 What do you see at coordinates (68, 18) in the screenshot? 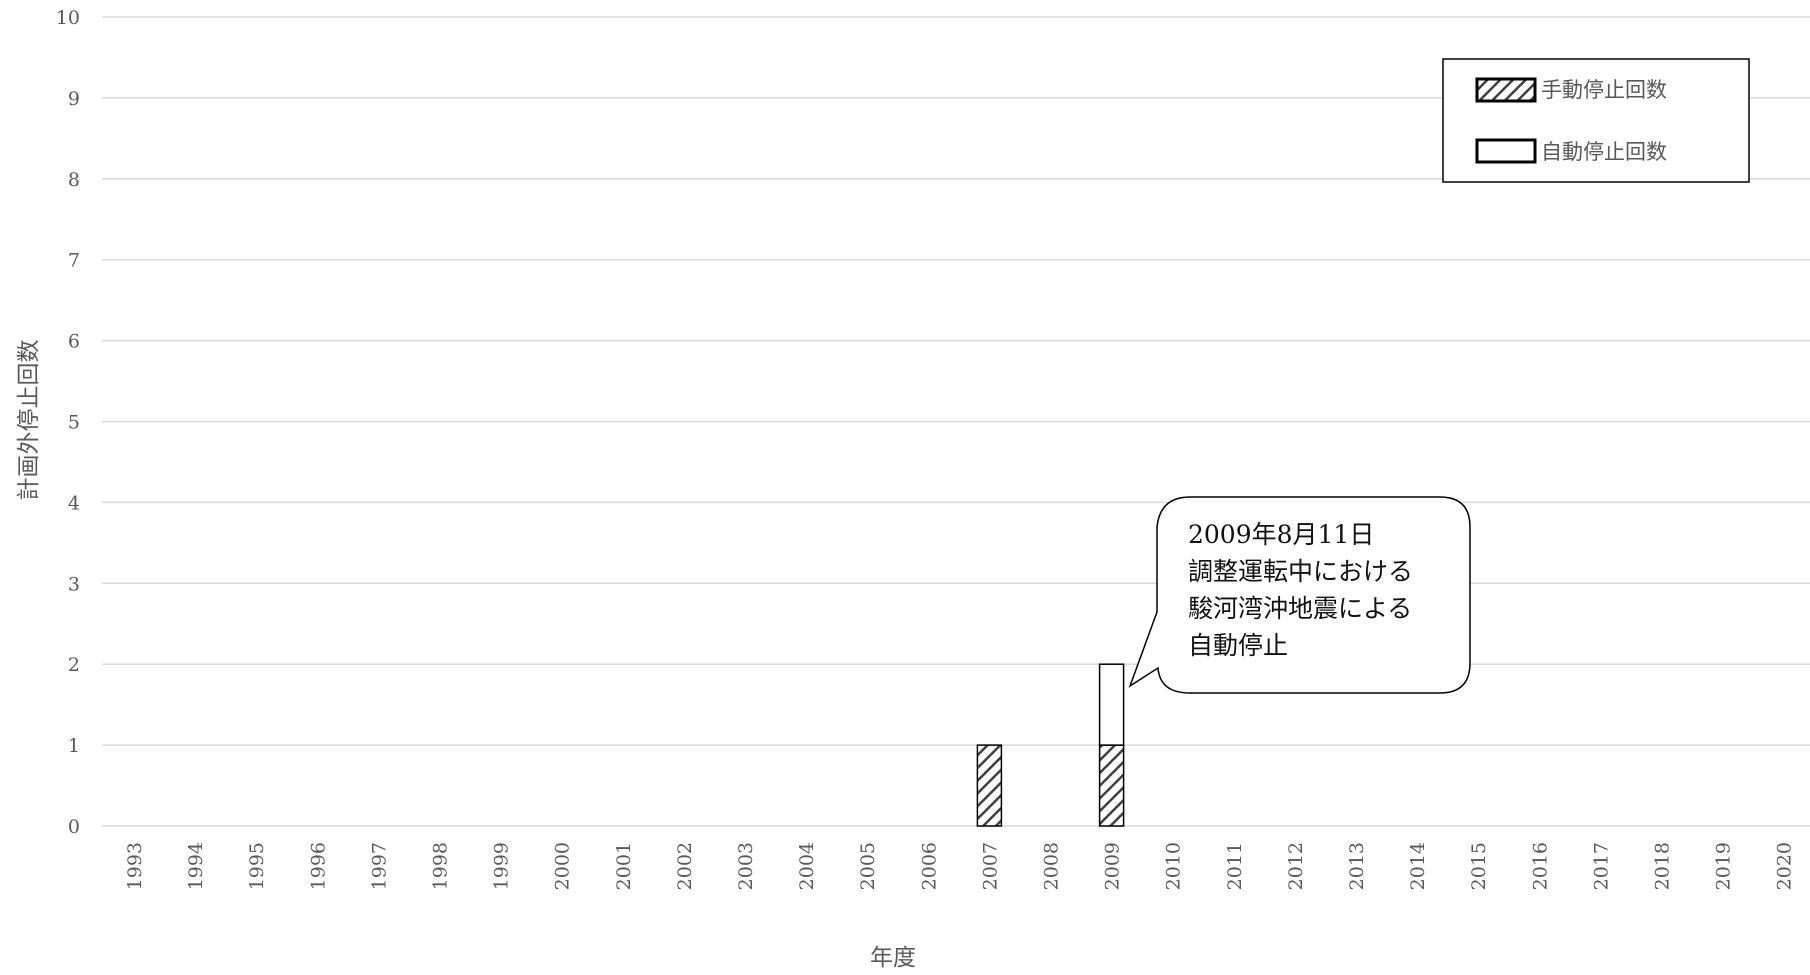
I see `y-tick-label: 10` at bounding box center [68, 18].